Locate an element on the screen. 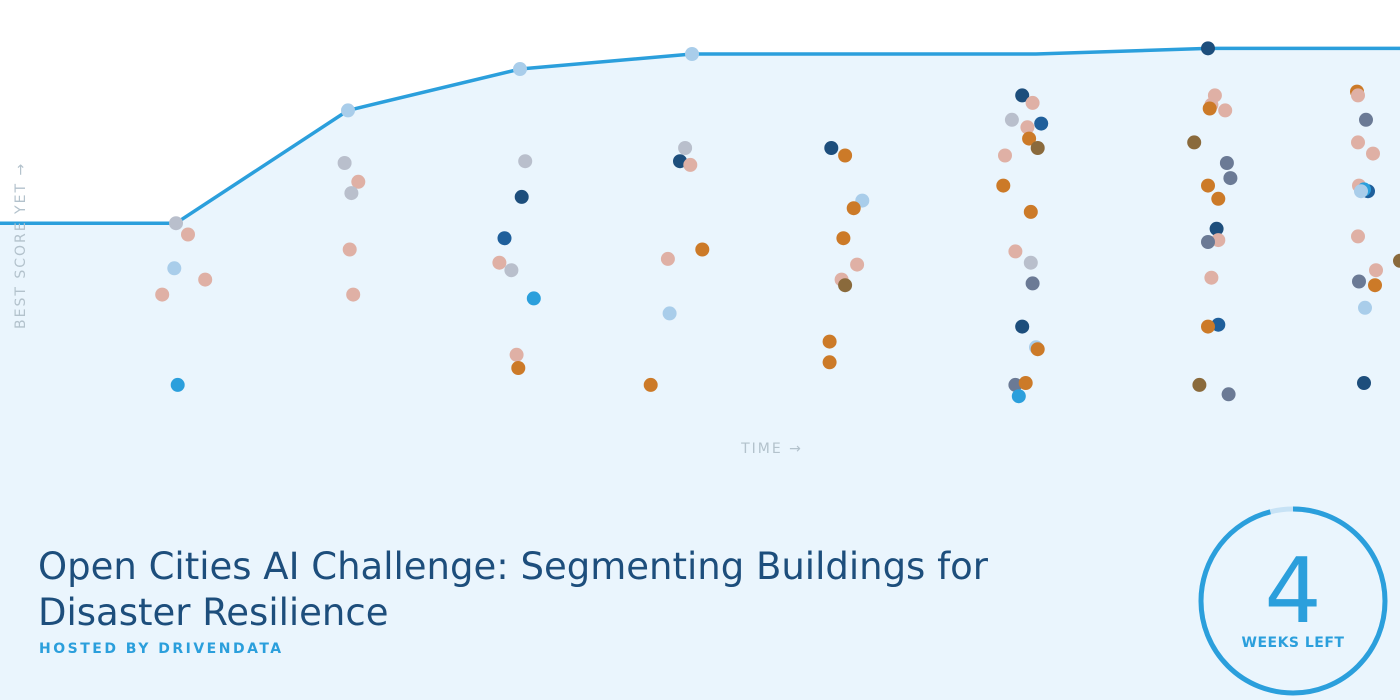 This screenshot has height=700, width=1400. y-axis-label: BEST SCORE YET → is located at coordinates (21, 245).